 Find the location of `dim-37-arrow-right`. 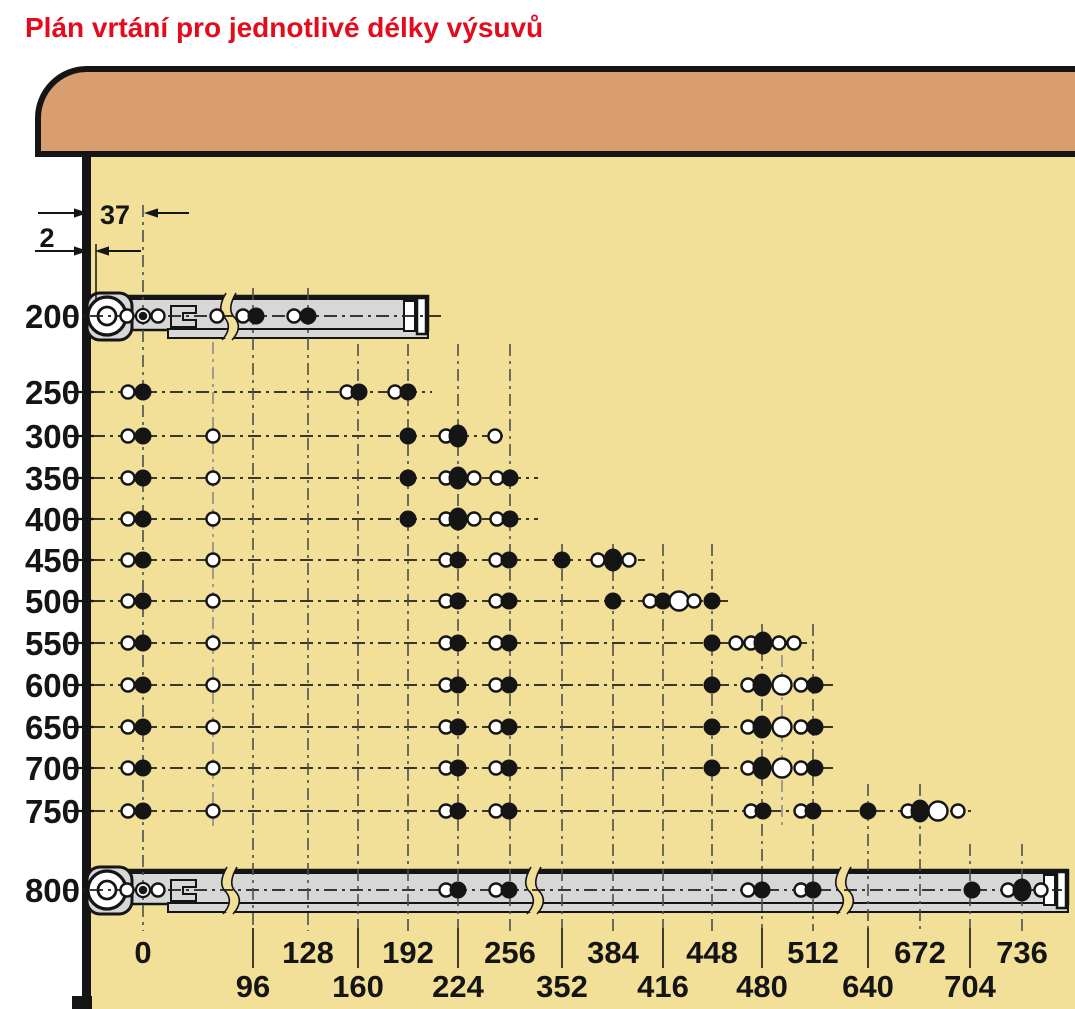

dim-37-arrow-right is located at coordinates (81, 213).